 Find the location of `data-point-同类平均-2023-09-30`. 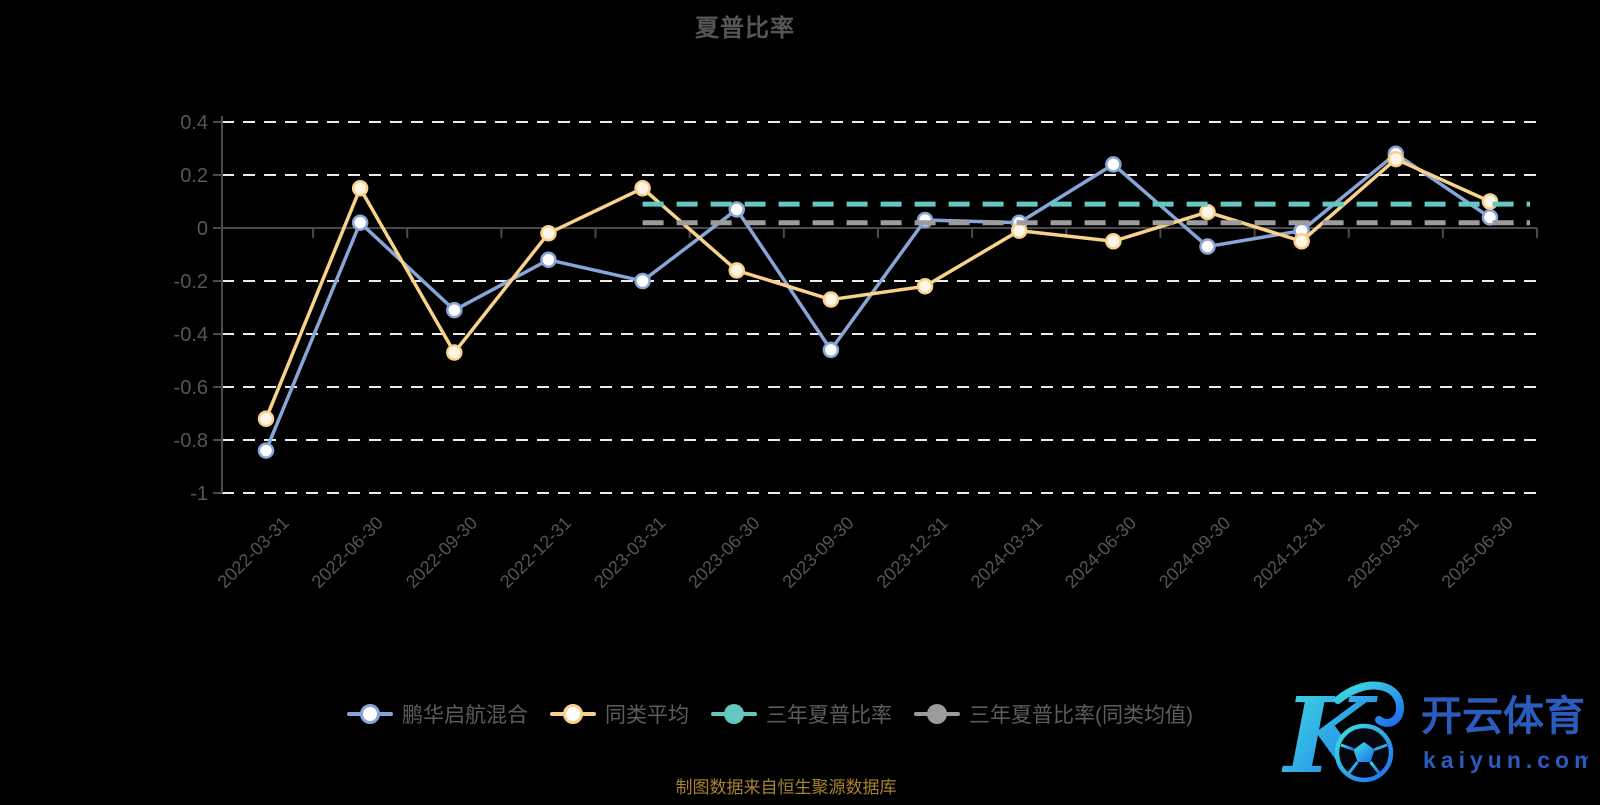

data-point-同类平均-2023-09-30 is located at coordinates (831, 299).